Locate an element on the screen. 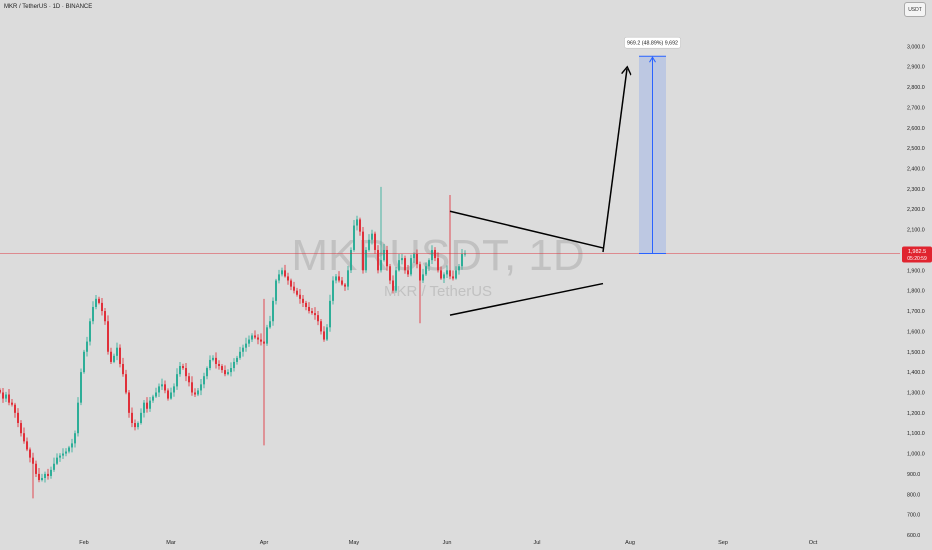 The width and height of the screenshot is (932, 550). y-tick-label: 1,600.0 is located at coordinates (916, 332).